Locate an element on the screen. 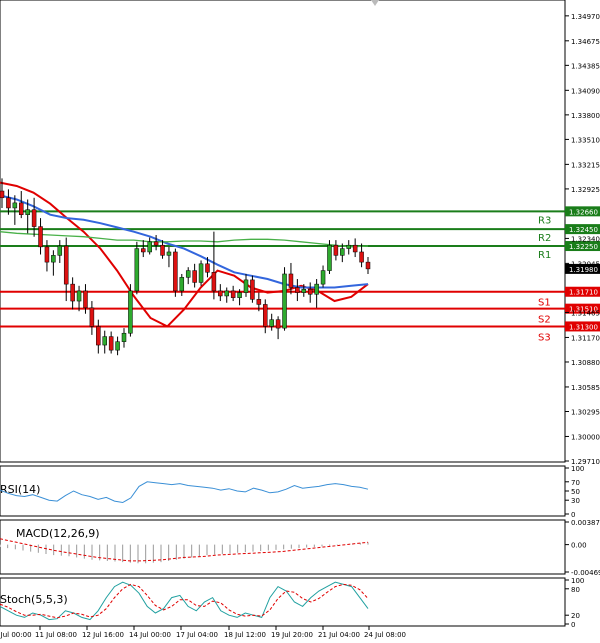 The height and width of the screenshot is (643, 600). price-tick-label: 1.33215 is located at coordinates (585, 165).